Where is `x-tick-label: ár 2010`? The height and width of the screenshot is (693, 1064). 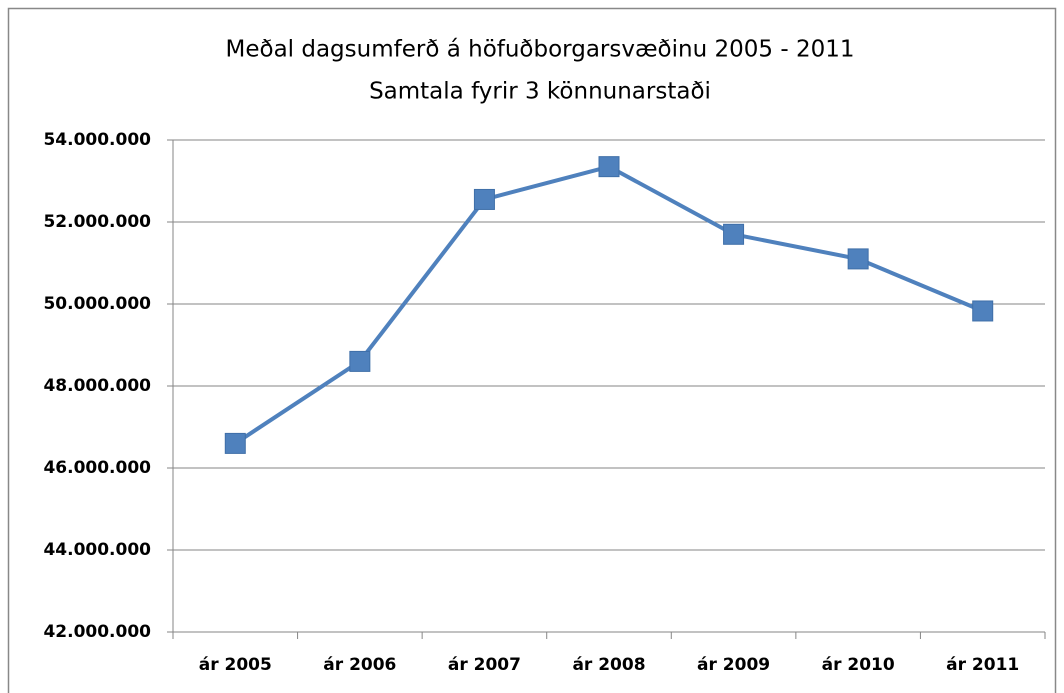 x-tick-label: ár 2010 is located at coordinates (858, 665).